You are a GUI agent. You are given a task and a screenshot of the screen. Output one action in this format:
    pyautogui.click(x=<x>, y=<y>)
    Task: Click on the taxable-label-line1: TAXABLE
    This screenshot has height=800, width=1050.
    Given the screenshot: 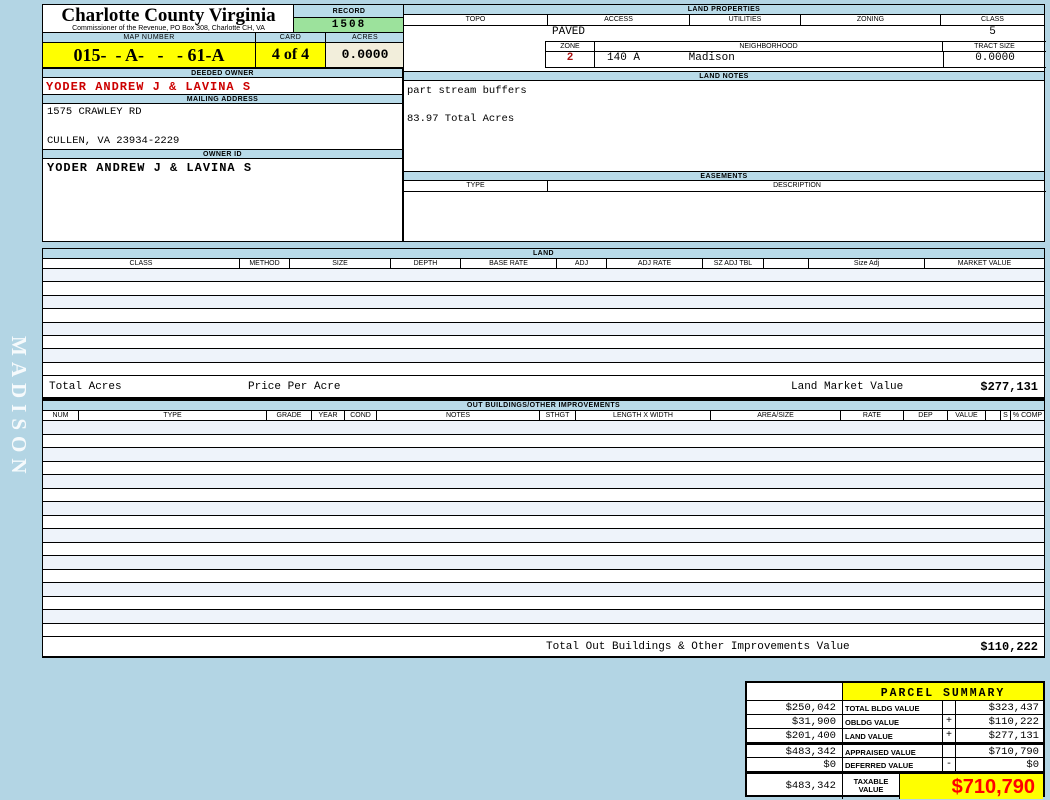 What is the action you would take?
    pyautogui.click(x=871, y=781)
    